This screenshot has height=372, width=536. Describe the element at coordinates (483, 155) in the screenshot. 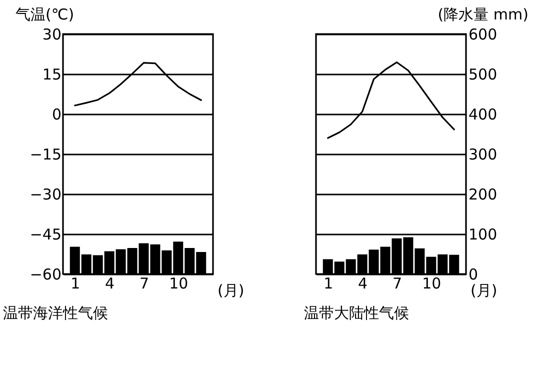

I see `y2-tick-label: 300` at that location.